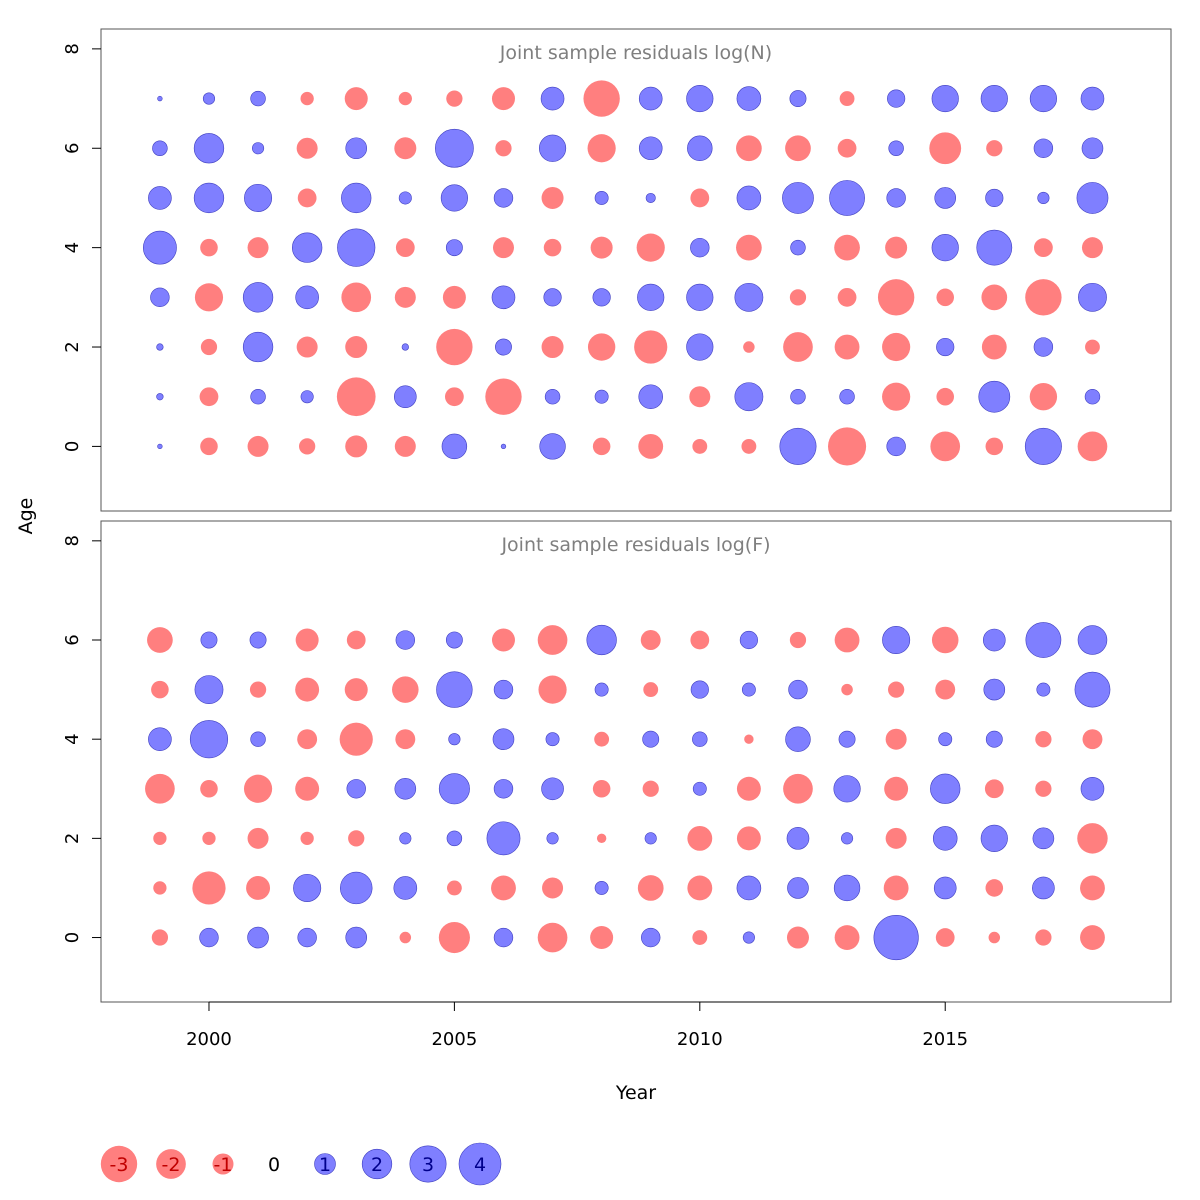 Image resolution: width=1200 pixels, height=1200 pixels. What do you see at coordinates (119, 1164) in the screenshot?
I see `legend-item: -3` at bounding box center [119, 1164].